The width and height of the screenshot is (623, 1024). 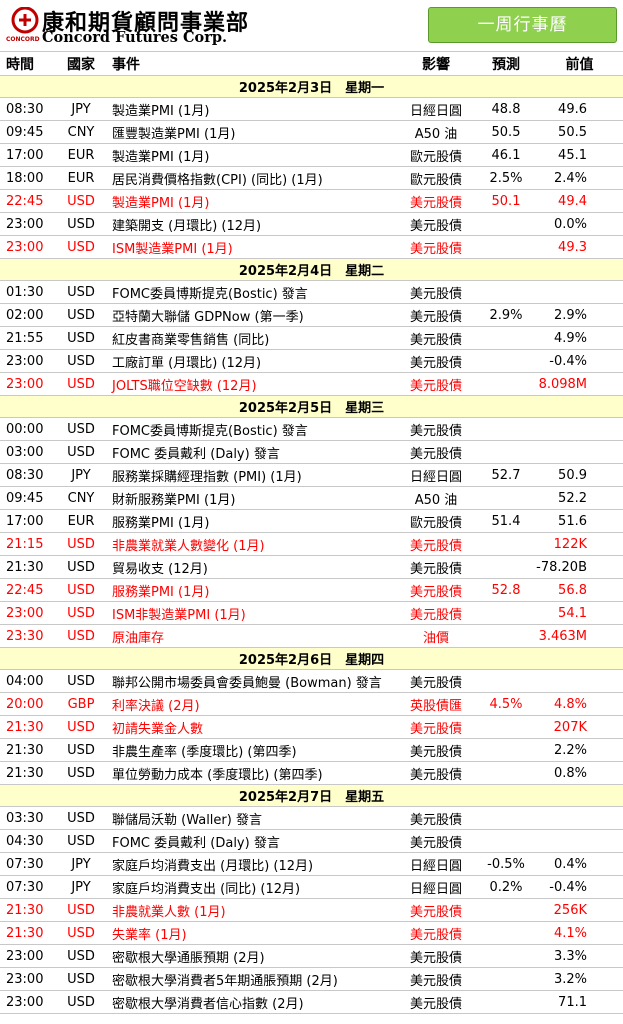 I want to click on event-previous: 71.1, so click(x=579, y=1002).